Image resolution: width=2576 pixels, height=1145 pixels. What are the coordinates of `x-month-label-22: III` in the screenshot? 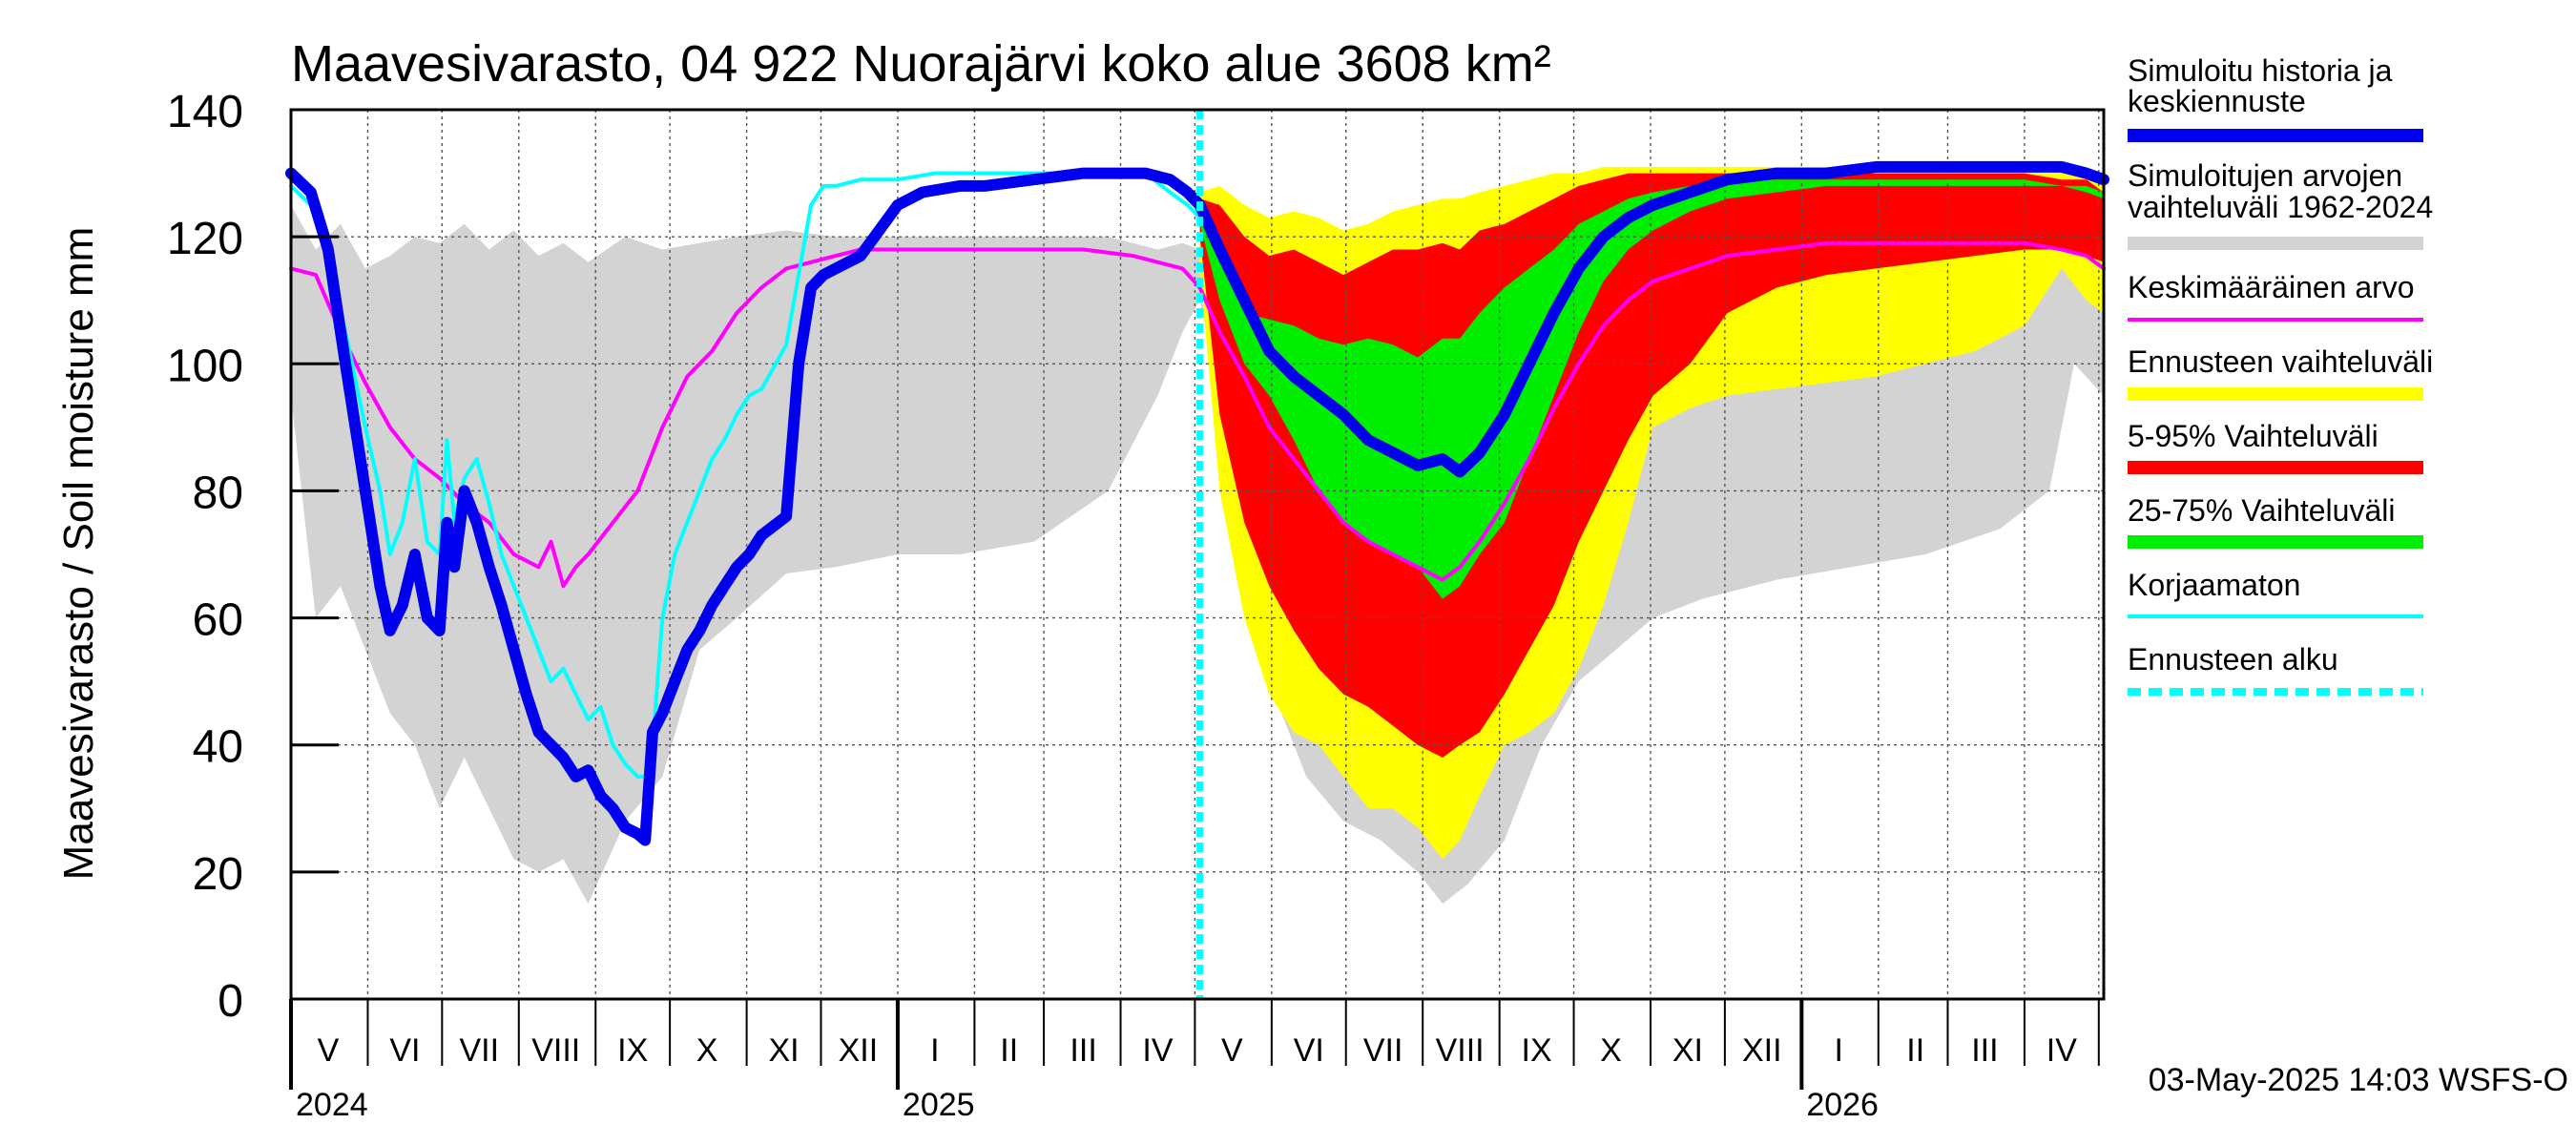 It's located at (1984, 1051).